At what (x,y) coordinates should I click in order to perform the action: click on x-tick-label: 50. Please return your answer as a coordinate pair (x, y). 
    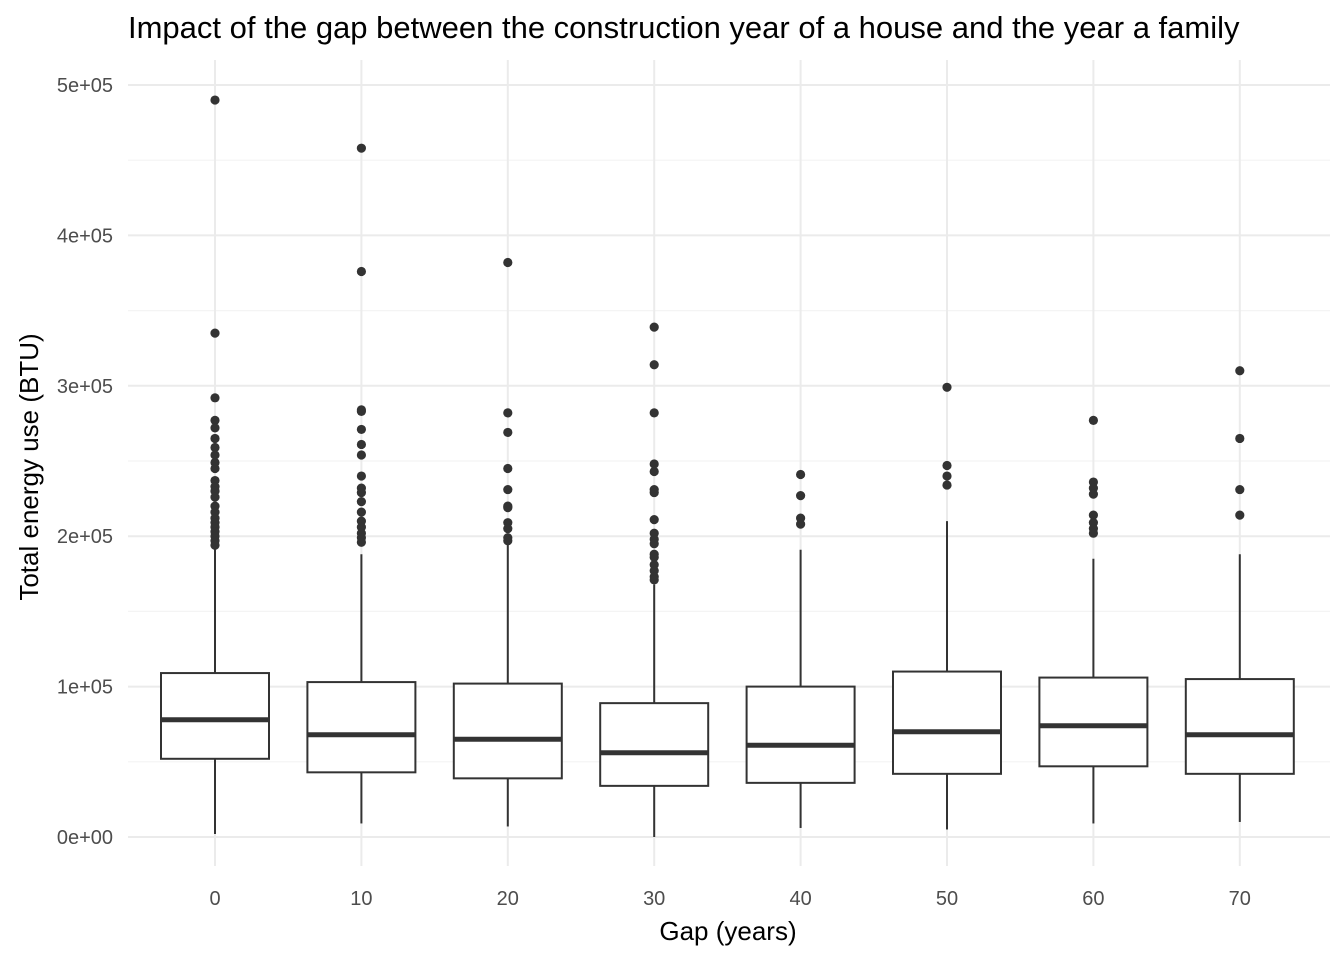
    Looking at the image, I should click on (947, 899).